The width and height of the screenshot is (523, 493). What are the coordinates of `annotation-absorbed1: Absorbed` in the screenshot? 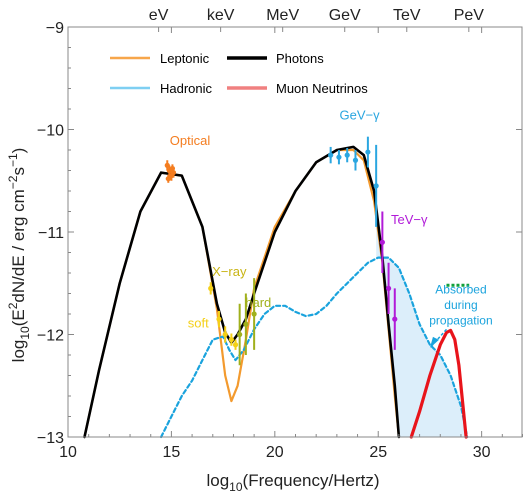 It's located at (460, 290).